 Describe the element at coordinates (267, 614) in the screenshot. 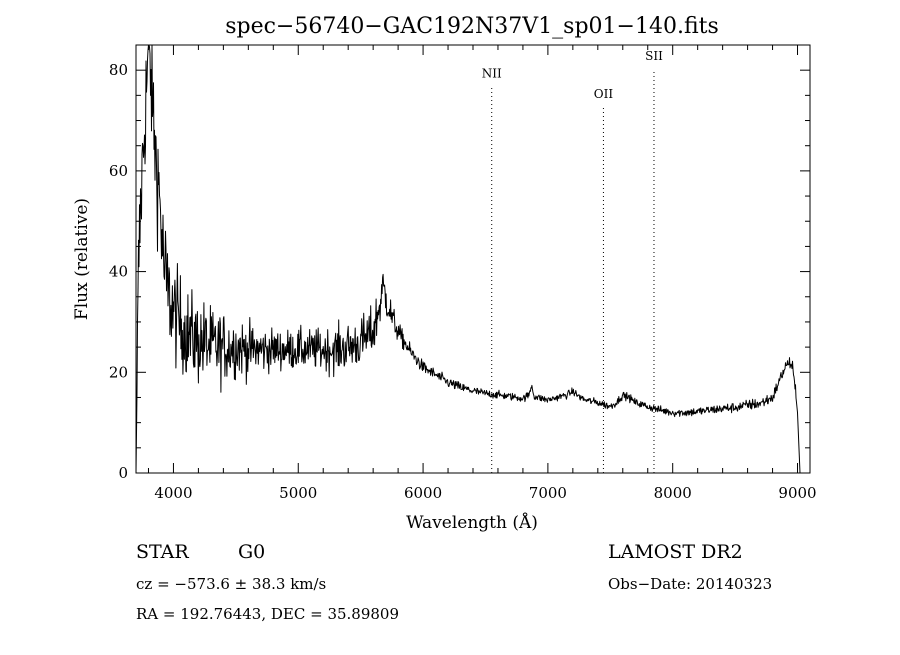

I see `sky-coordinates: RA = 192.76443, DEC = 35.89809` at that location.